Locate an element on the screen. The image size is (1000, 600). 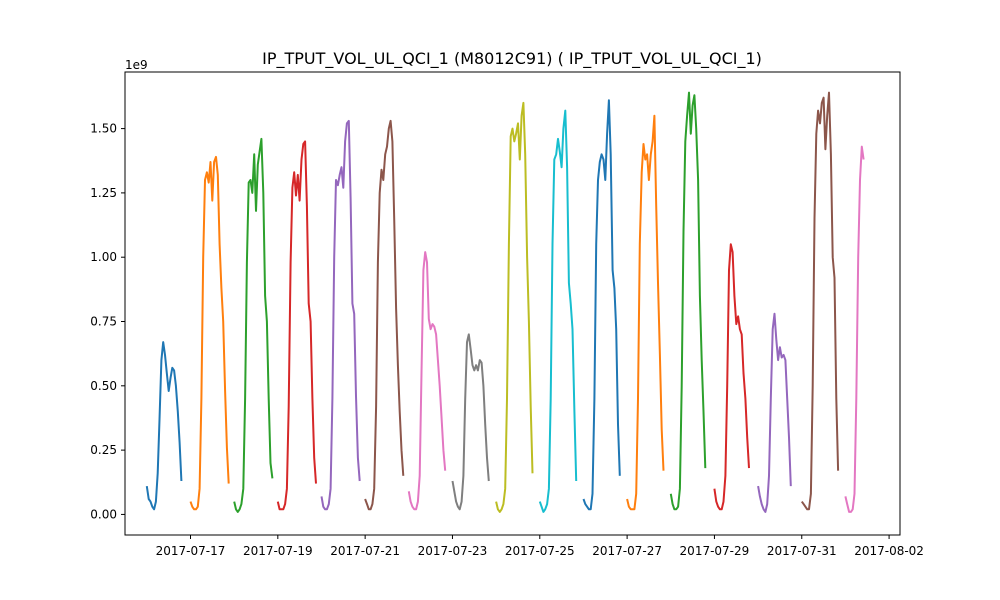
y-tick-label: 1.50 is located at coordinates (103, 129).